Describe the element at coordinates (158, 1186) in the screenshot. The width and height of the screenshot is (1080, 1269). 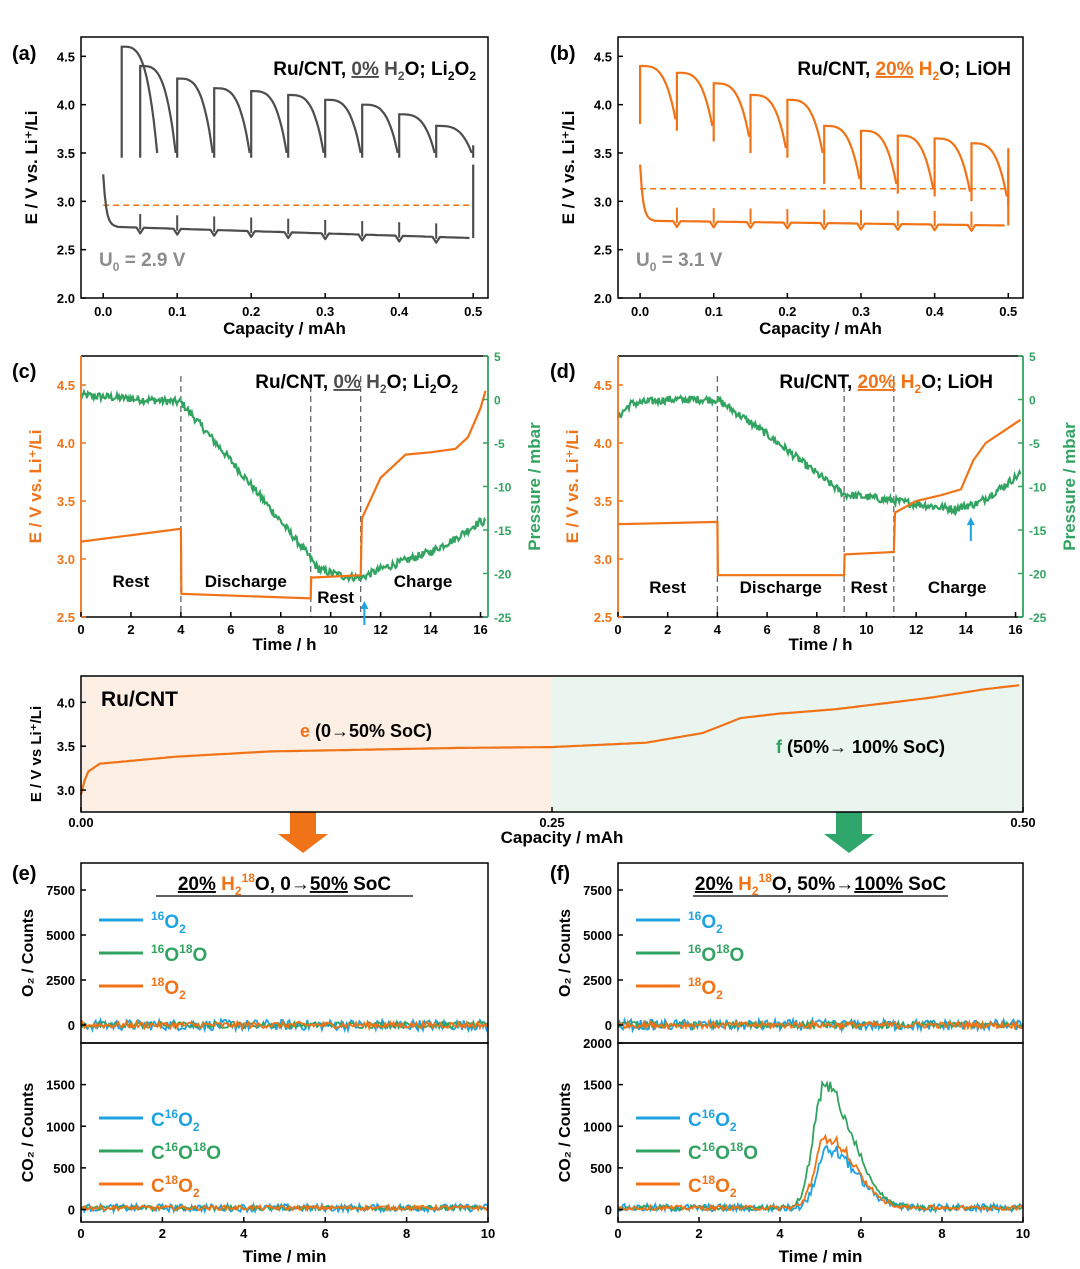
I see `legend-label-co2-e-part: C` at that location.